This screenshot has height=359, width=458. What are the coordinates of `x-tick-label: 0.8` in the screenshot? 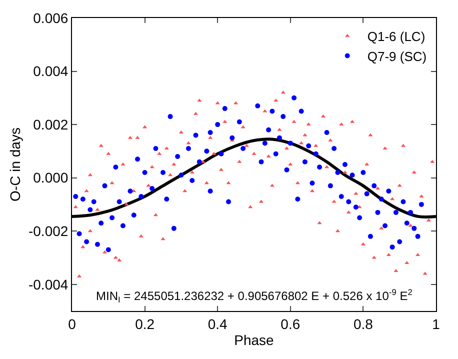 It's located at (363, 324).